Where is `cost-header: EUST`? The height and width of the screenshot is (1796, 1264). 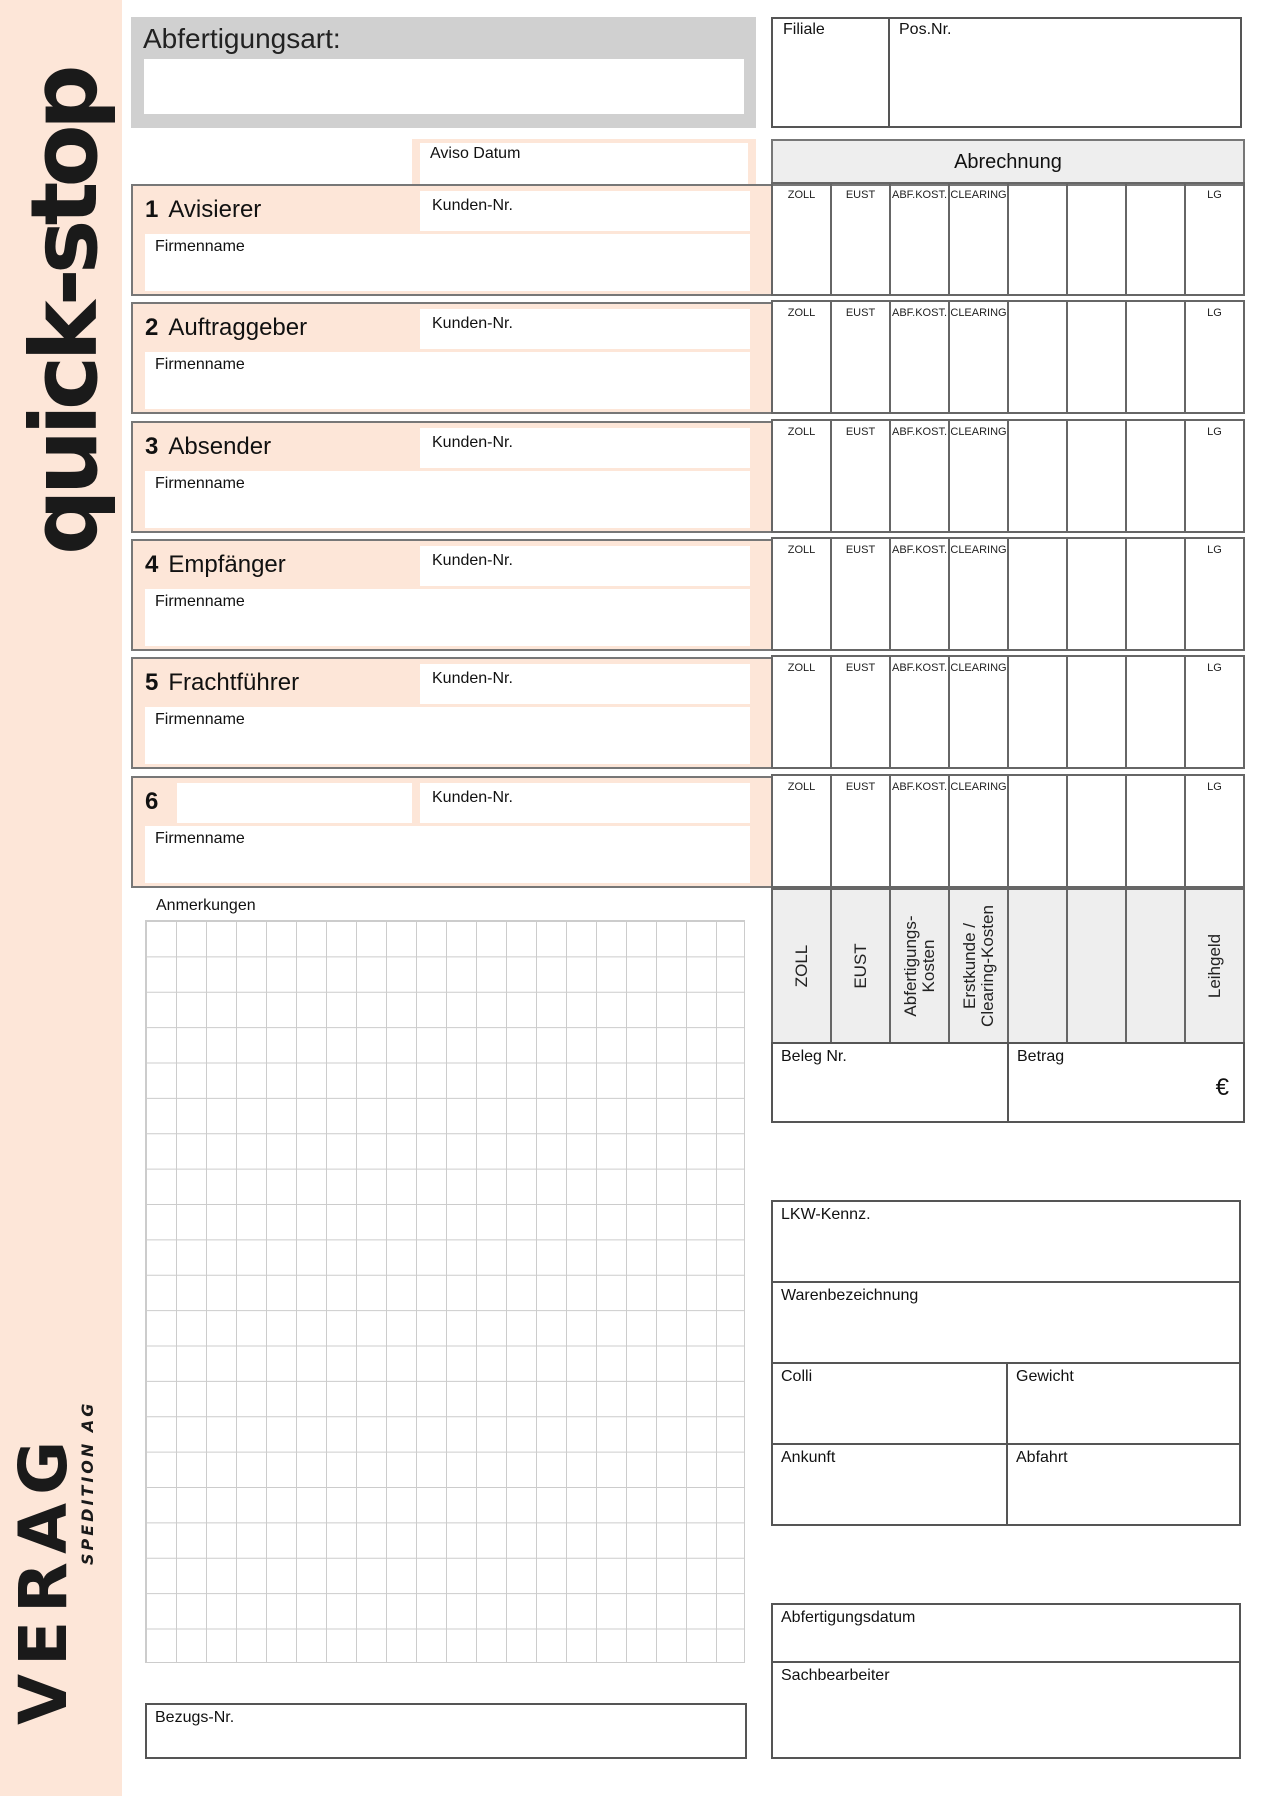
cost-header: EUST is located at coordinates (861, 966).